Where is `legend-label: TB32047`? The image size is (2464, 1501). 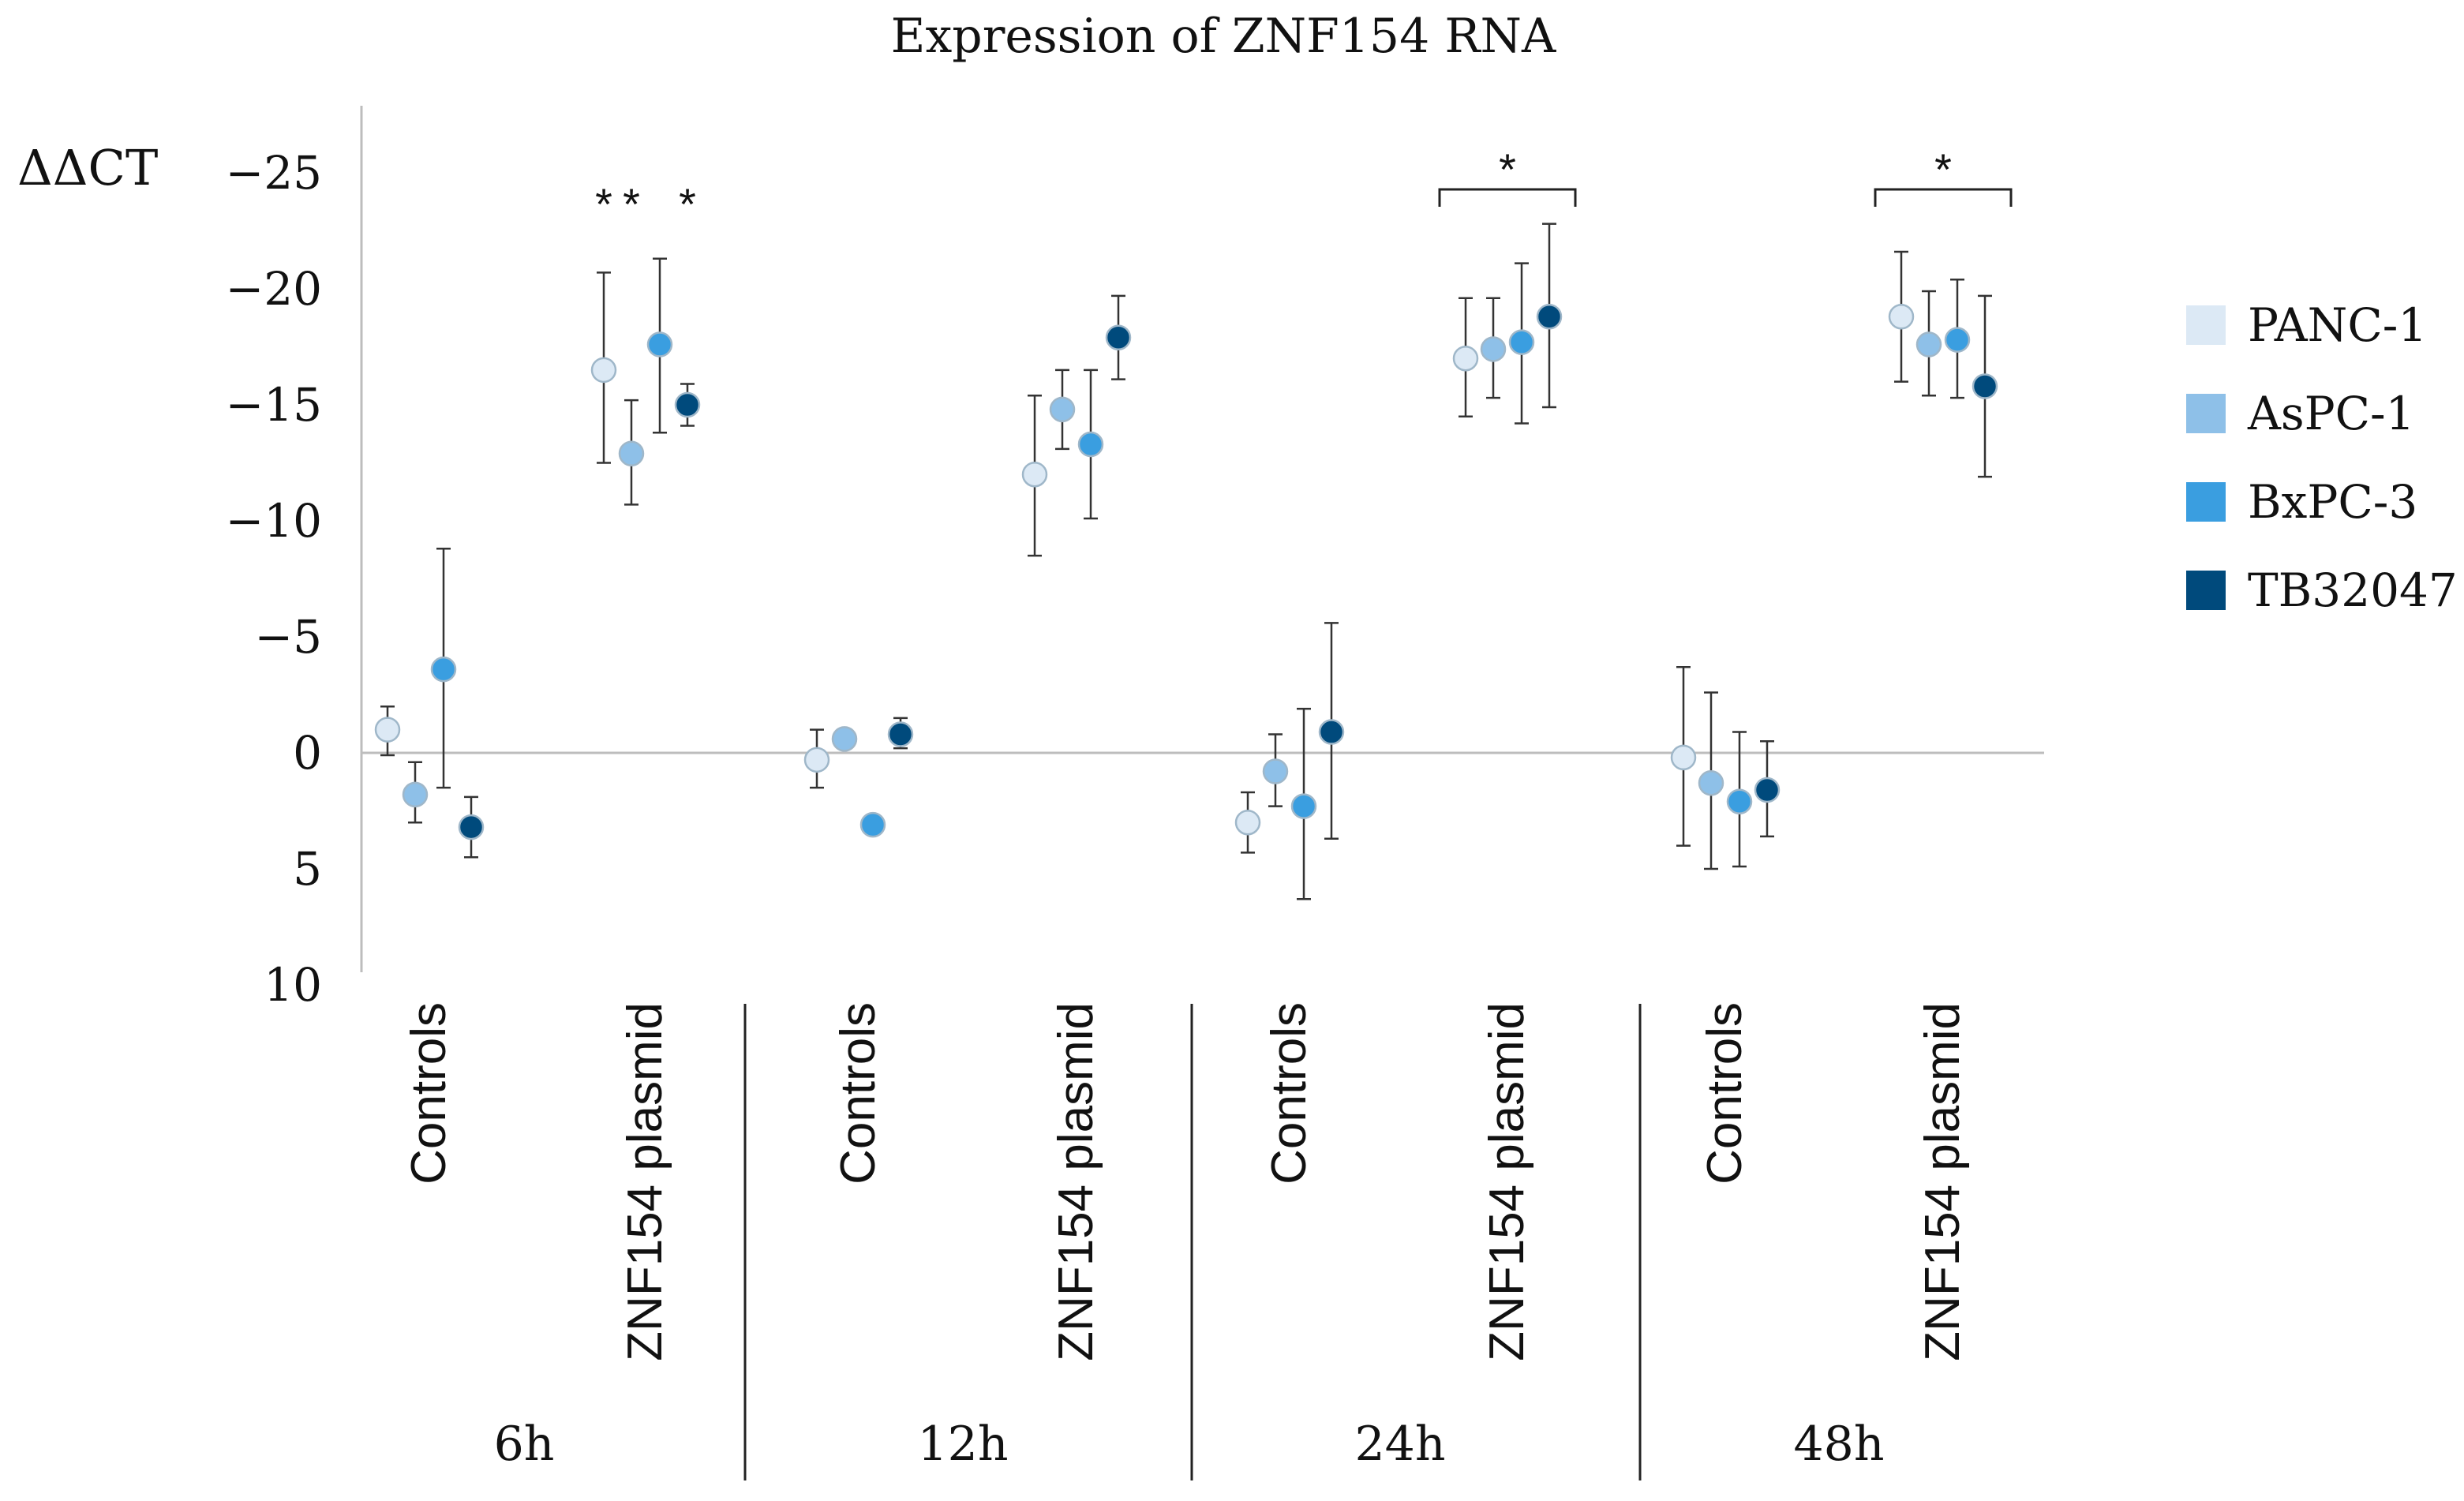 legend-label: TB32047 is located at coordinates (2353, 590).